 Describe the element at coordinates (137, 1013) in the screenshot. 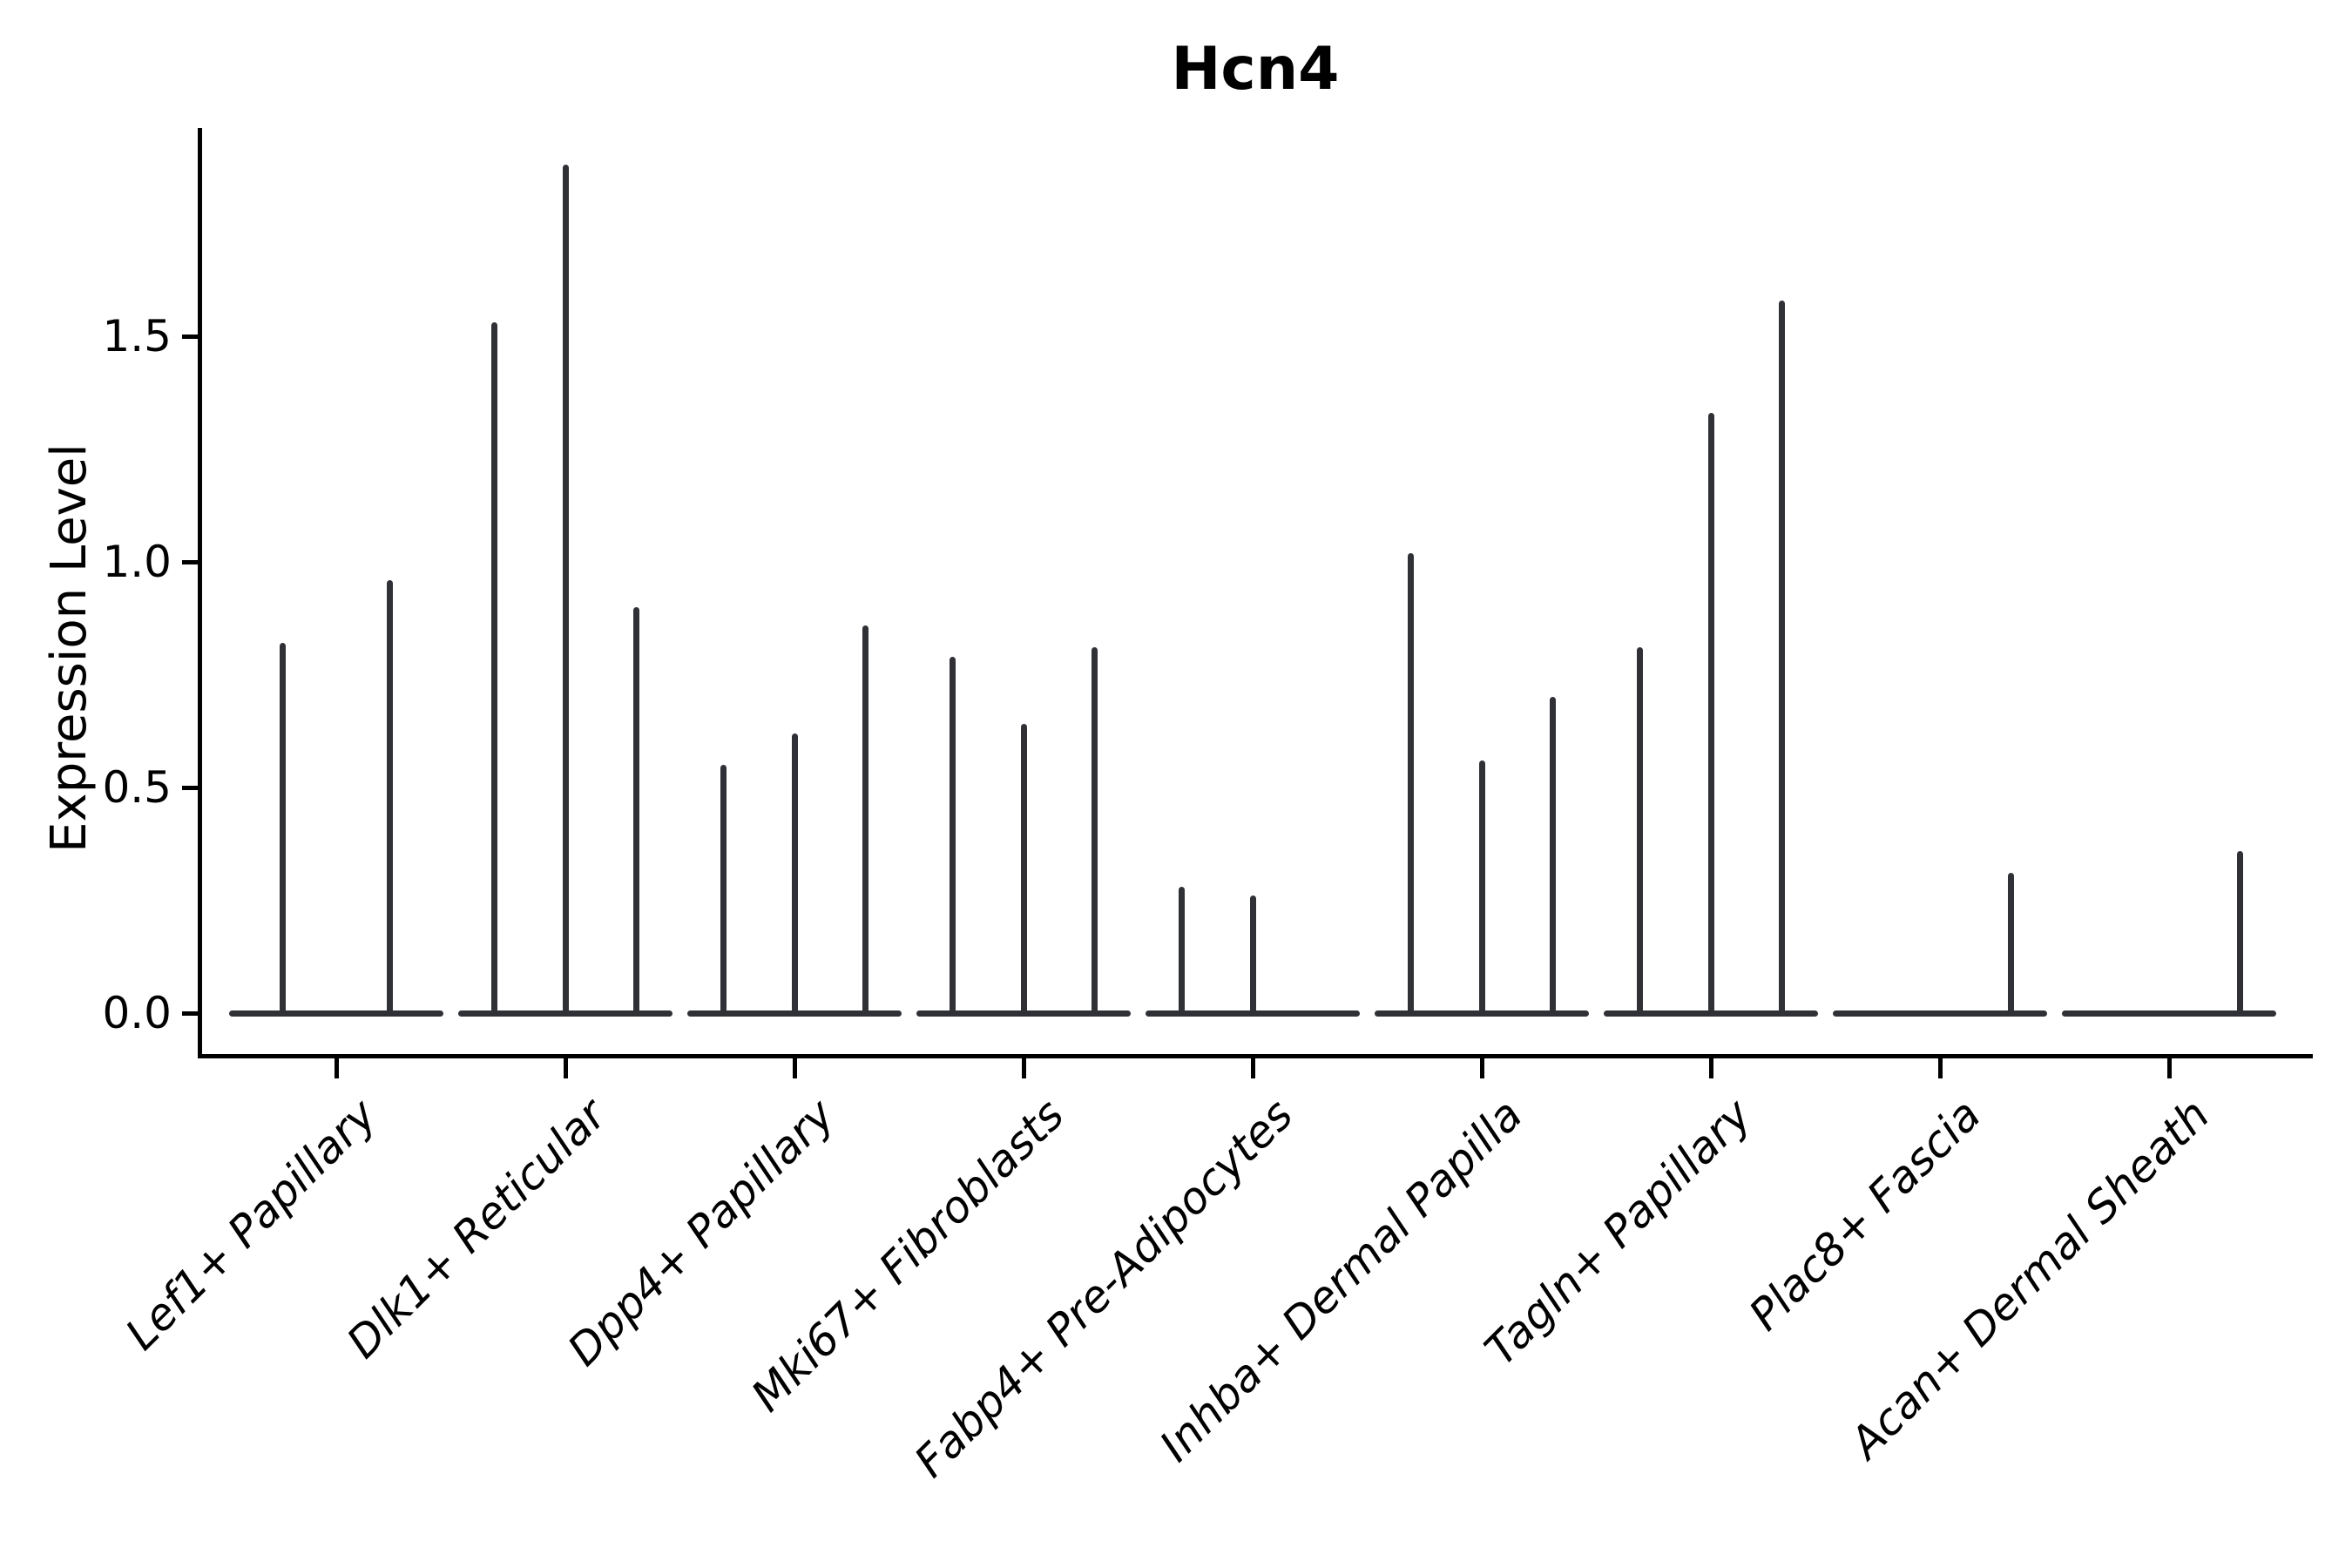

I see `y-tick-label: 0.0` at that location.